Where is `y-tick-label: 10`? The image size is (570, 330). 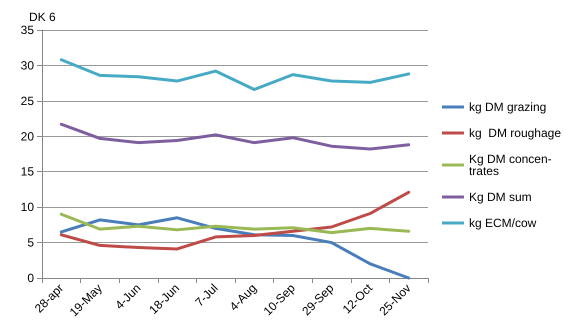
y-tick-label: 10 is located at coordinates (27, 207).